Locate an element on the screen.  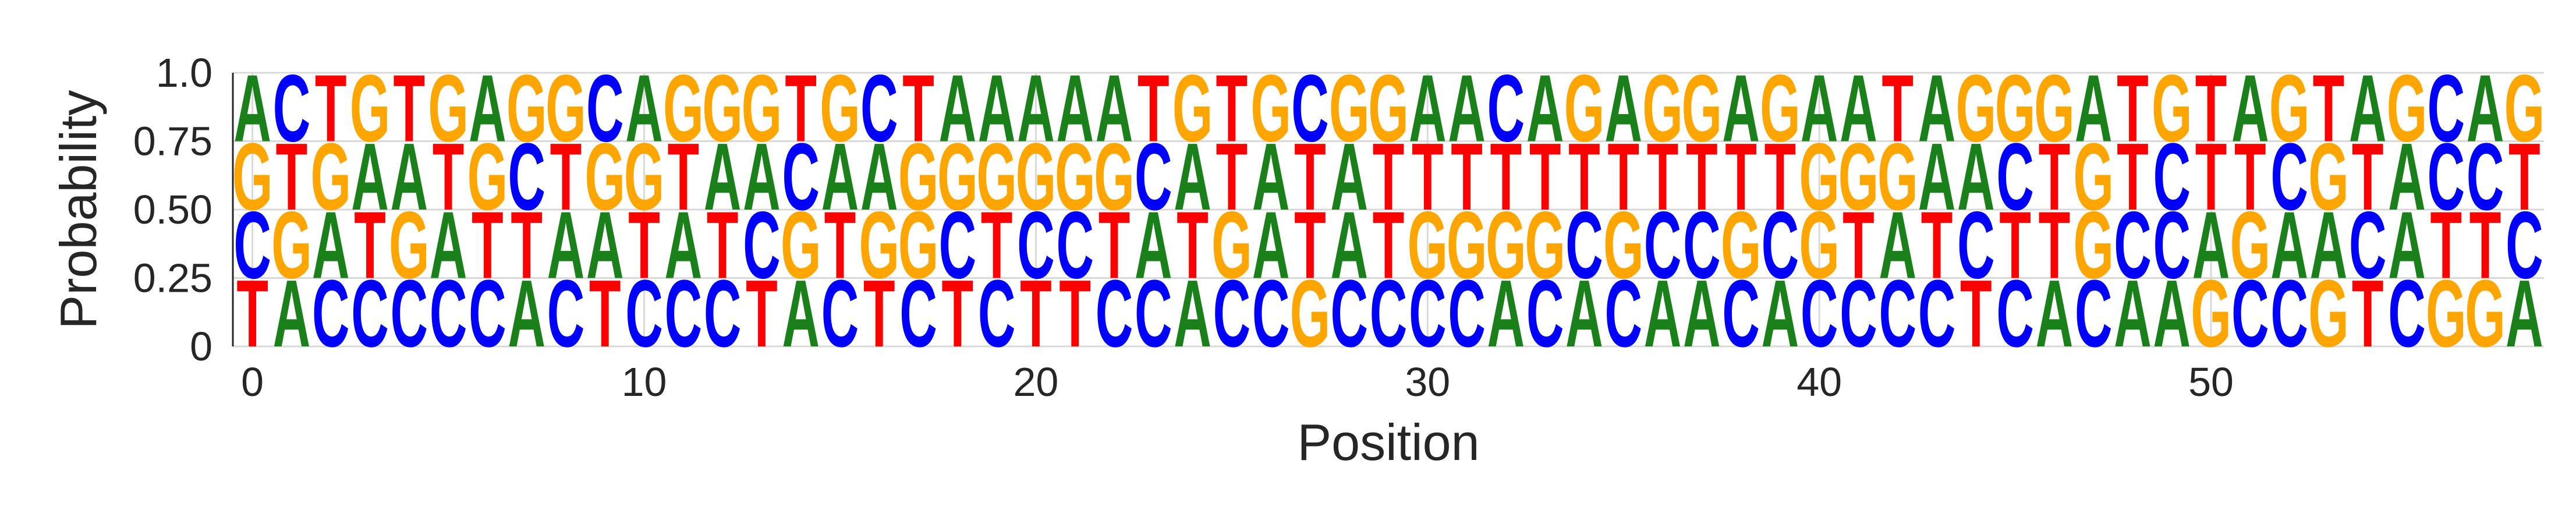
x-tick-label: 50 is located at coordinates (2211, 382).